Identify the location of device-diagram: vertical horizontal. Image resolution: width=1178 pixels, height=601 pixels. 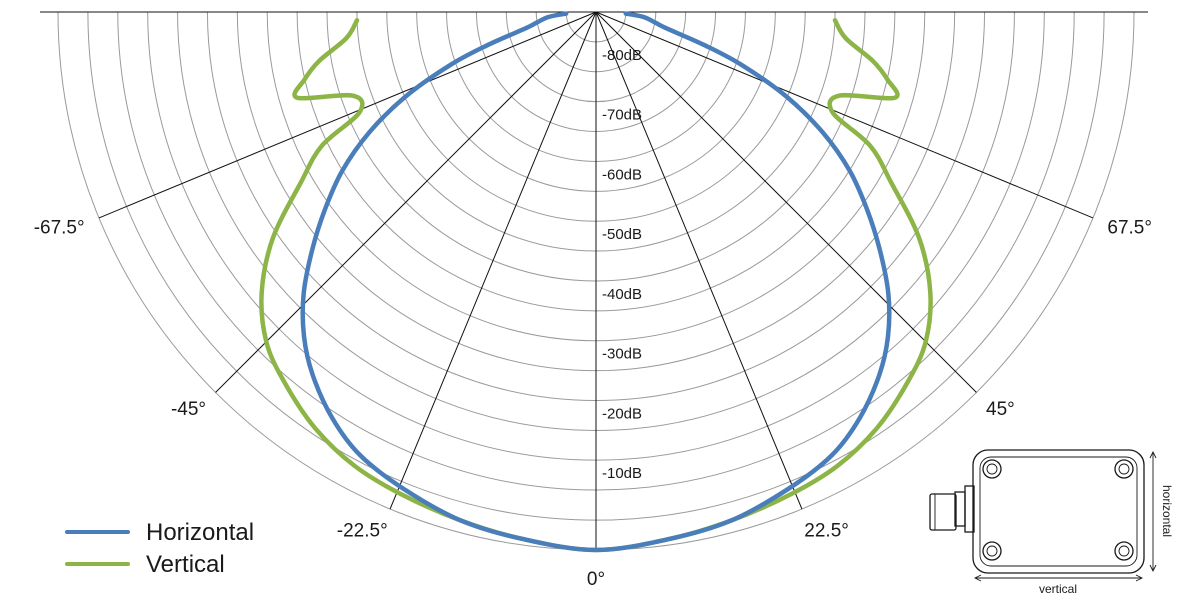
(1051, 522).